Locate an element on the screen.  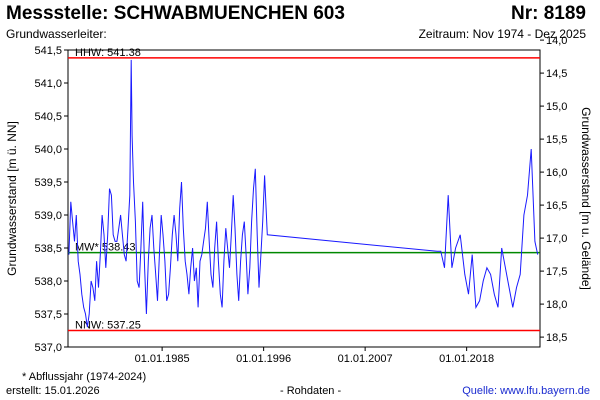
y-tick-label-left-5: 539,5 is located at coordinates (48, 183).